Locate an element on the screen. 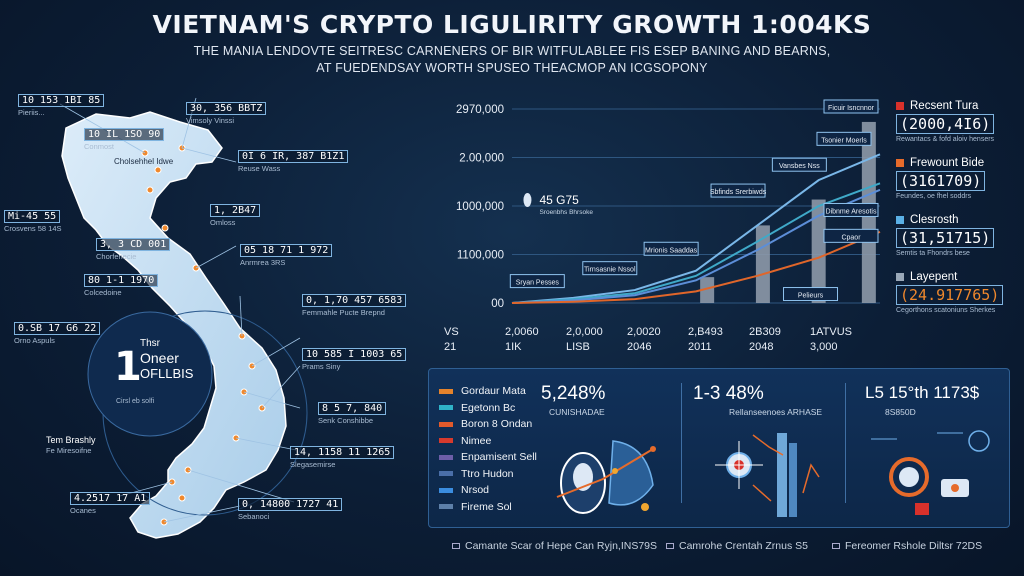 Image resolution: width=1024 pixels, height=576 pixels. x-tick-label: 2048 is located at coordinates (761, 347).